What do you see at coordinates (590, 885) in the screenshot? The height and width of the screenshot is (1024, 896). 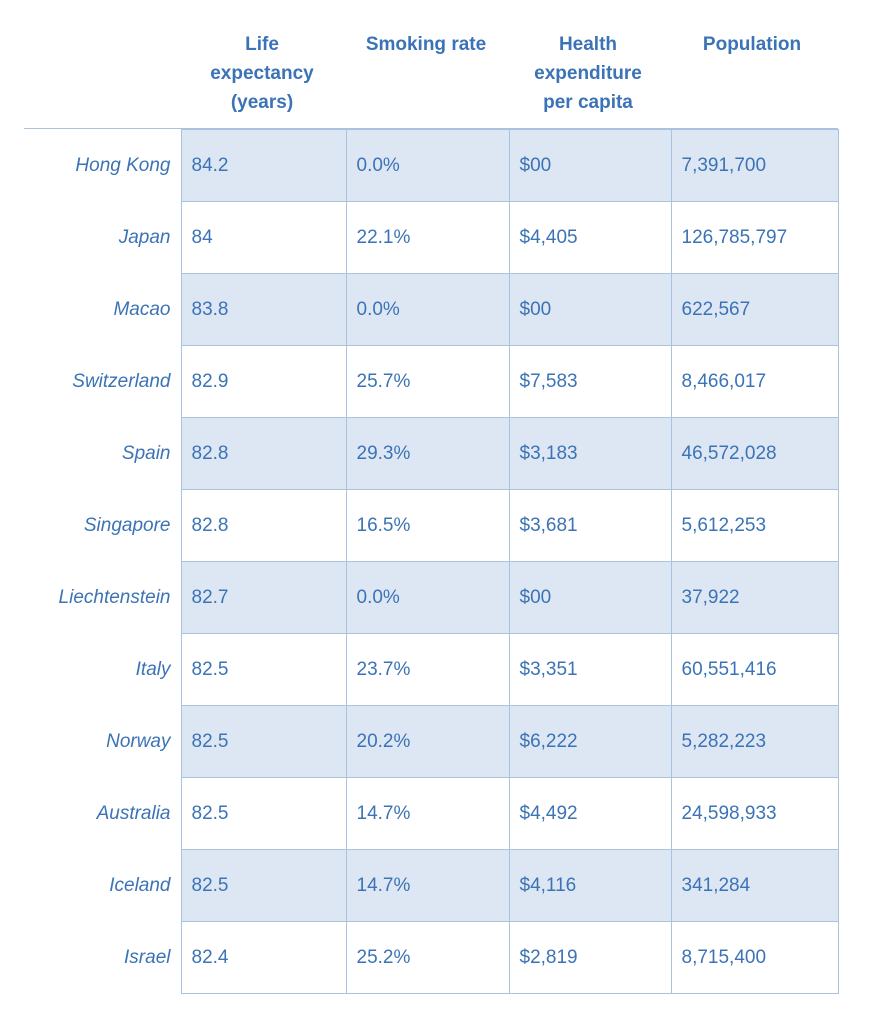 I see `health-expenditure-cell: $4,116` at bounding box center [590, 885].